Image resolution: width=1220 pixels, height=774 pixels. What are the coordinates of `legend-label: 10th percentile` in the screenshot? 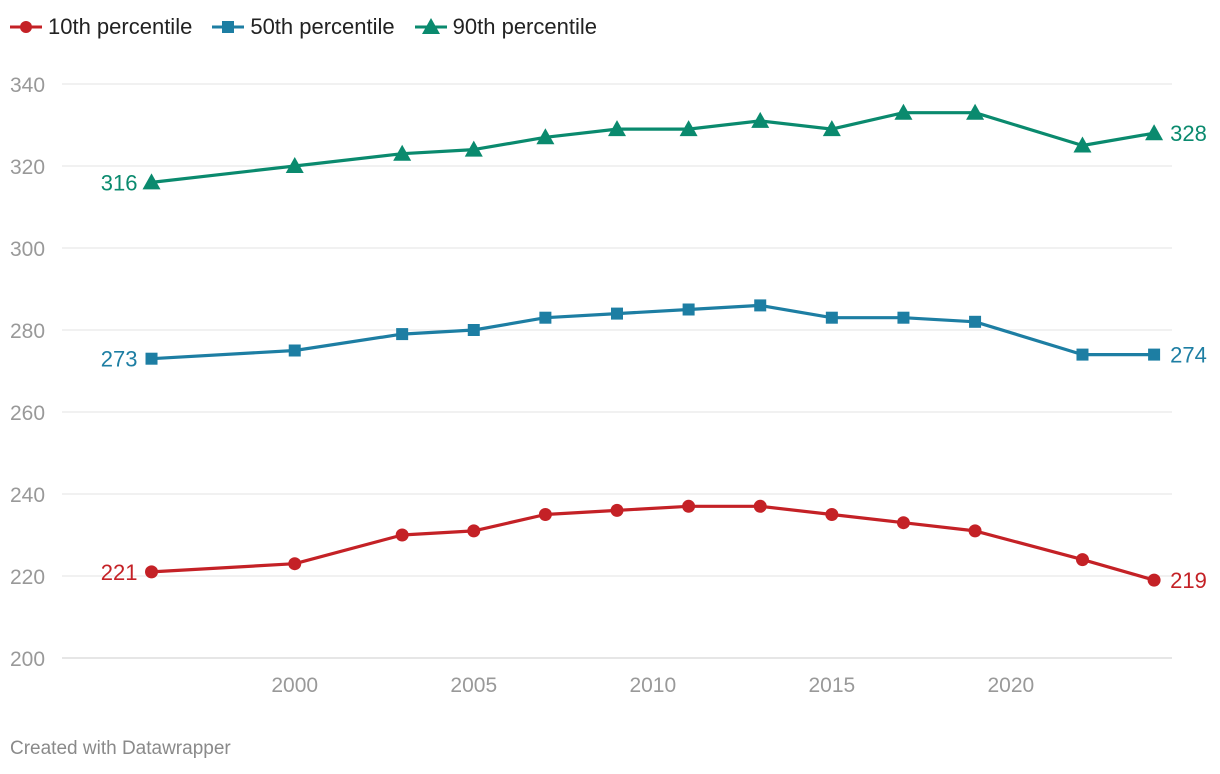 It's located at (120, 26).